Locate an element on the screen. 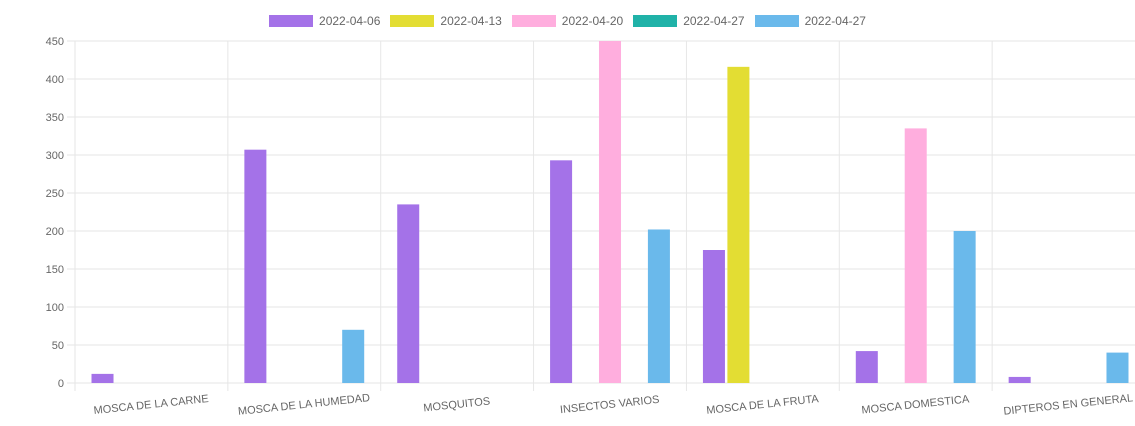  legend-label: 2022-04-20 is located at coordinates (592, 21).